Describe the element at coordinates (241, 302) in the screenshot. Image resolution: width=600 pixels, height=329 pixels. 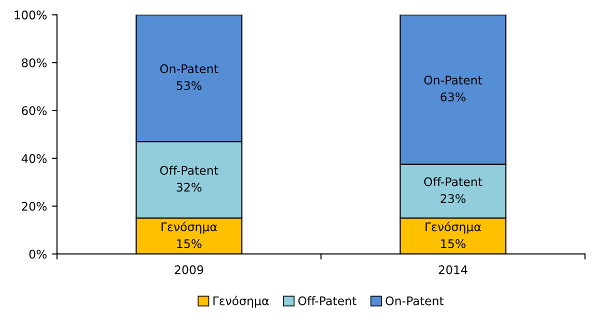
I see `legend-label: Γενόσημα` at that location.